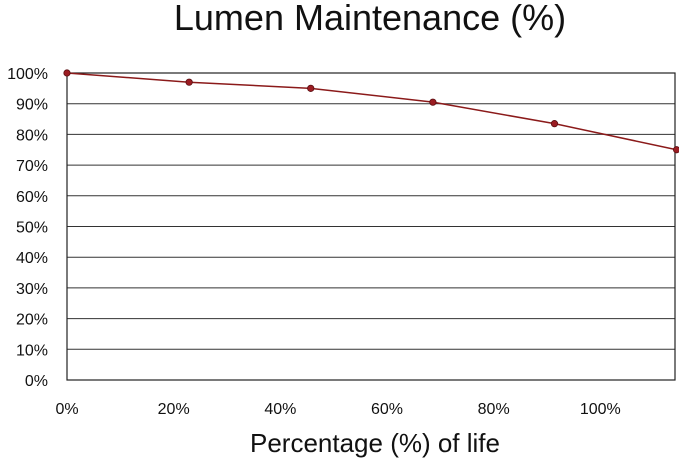 The width and height of the screenshot is (679, 462). I want to click on x-tick-label: 20%, so click(174, 409).